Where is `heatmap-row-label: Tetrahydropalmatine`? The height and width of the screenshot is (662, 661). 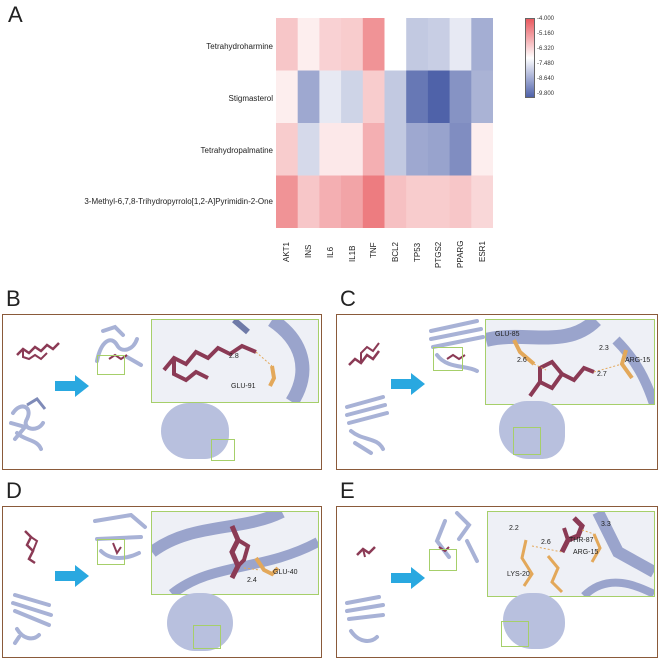 heatmap-row-label: Tetrahydropalmatine is located at coordinates (236, 150).